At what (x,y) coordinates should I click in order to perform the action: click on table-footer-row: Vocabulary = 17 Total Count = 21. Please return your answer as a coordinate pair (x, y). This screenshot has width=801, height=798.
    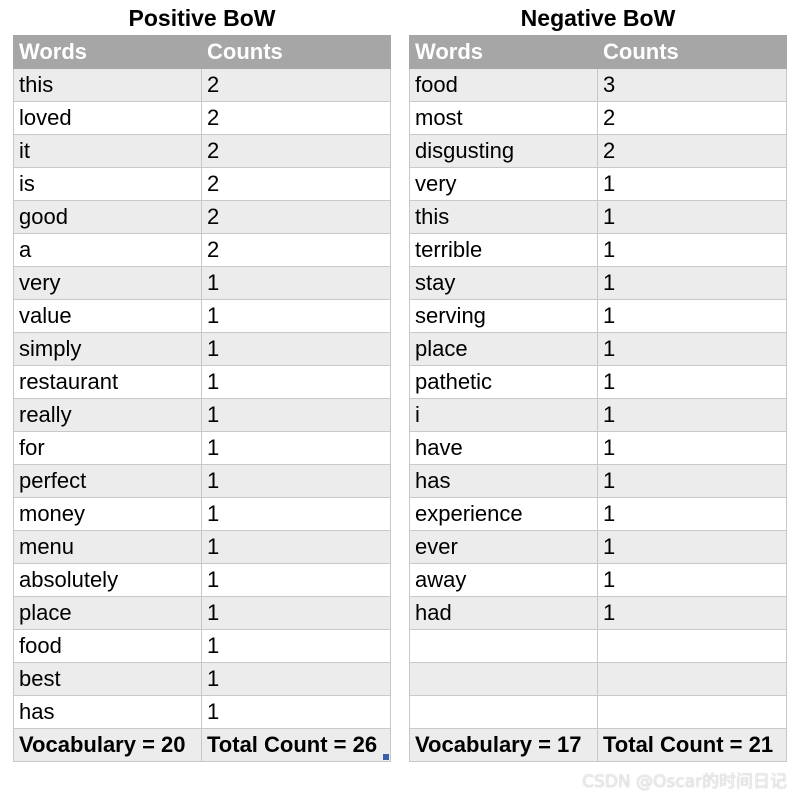
    Looking at the image, I should click on (598, 745).